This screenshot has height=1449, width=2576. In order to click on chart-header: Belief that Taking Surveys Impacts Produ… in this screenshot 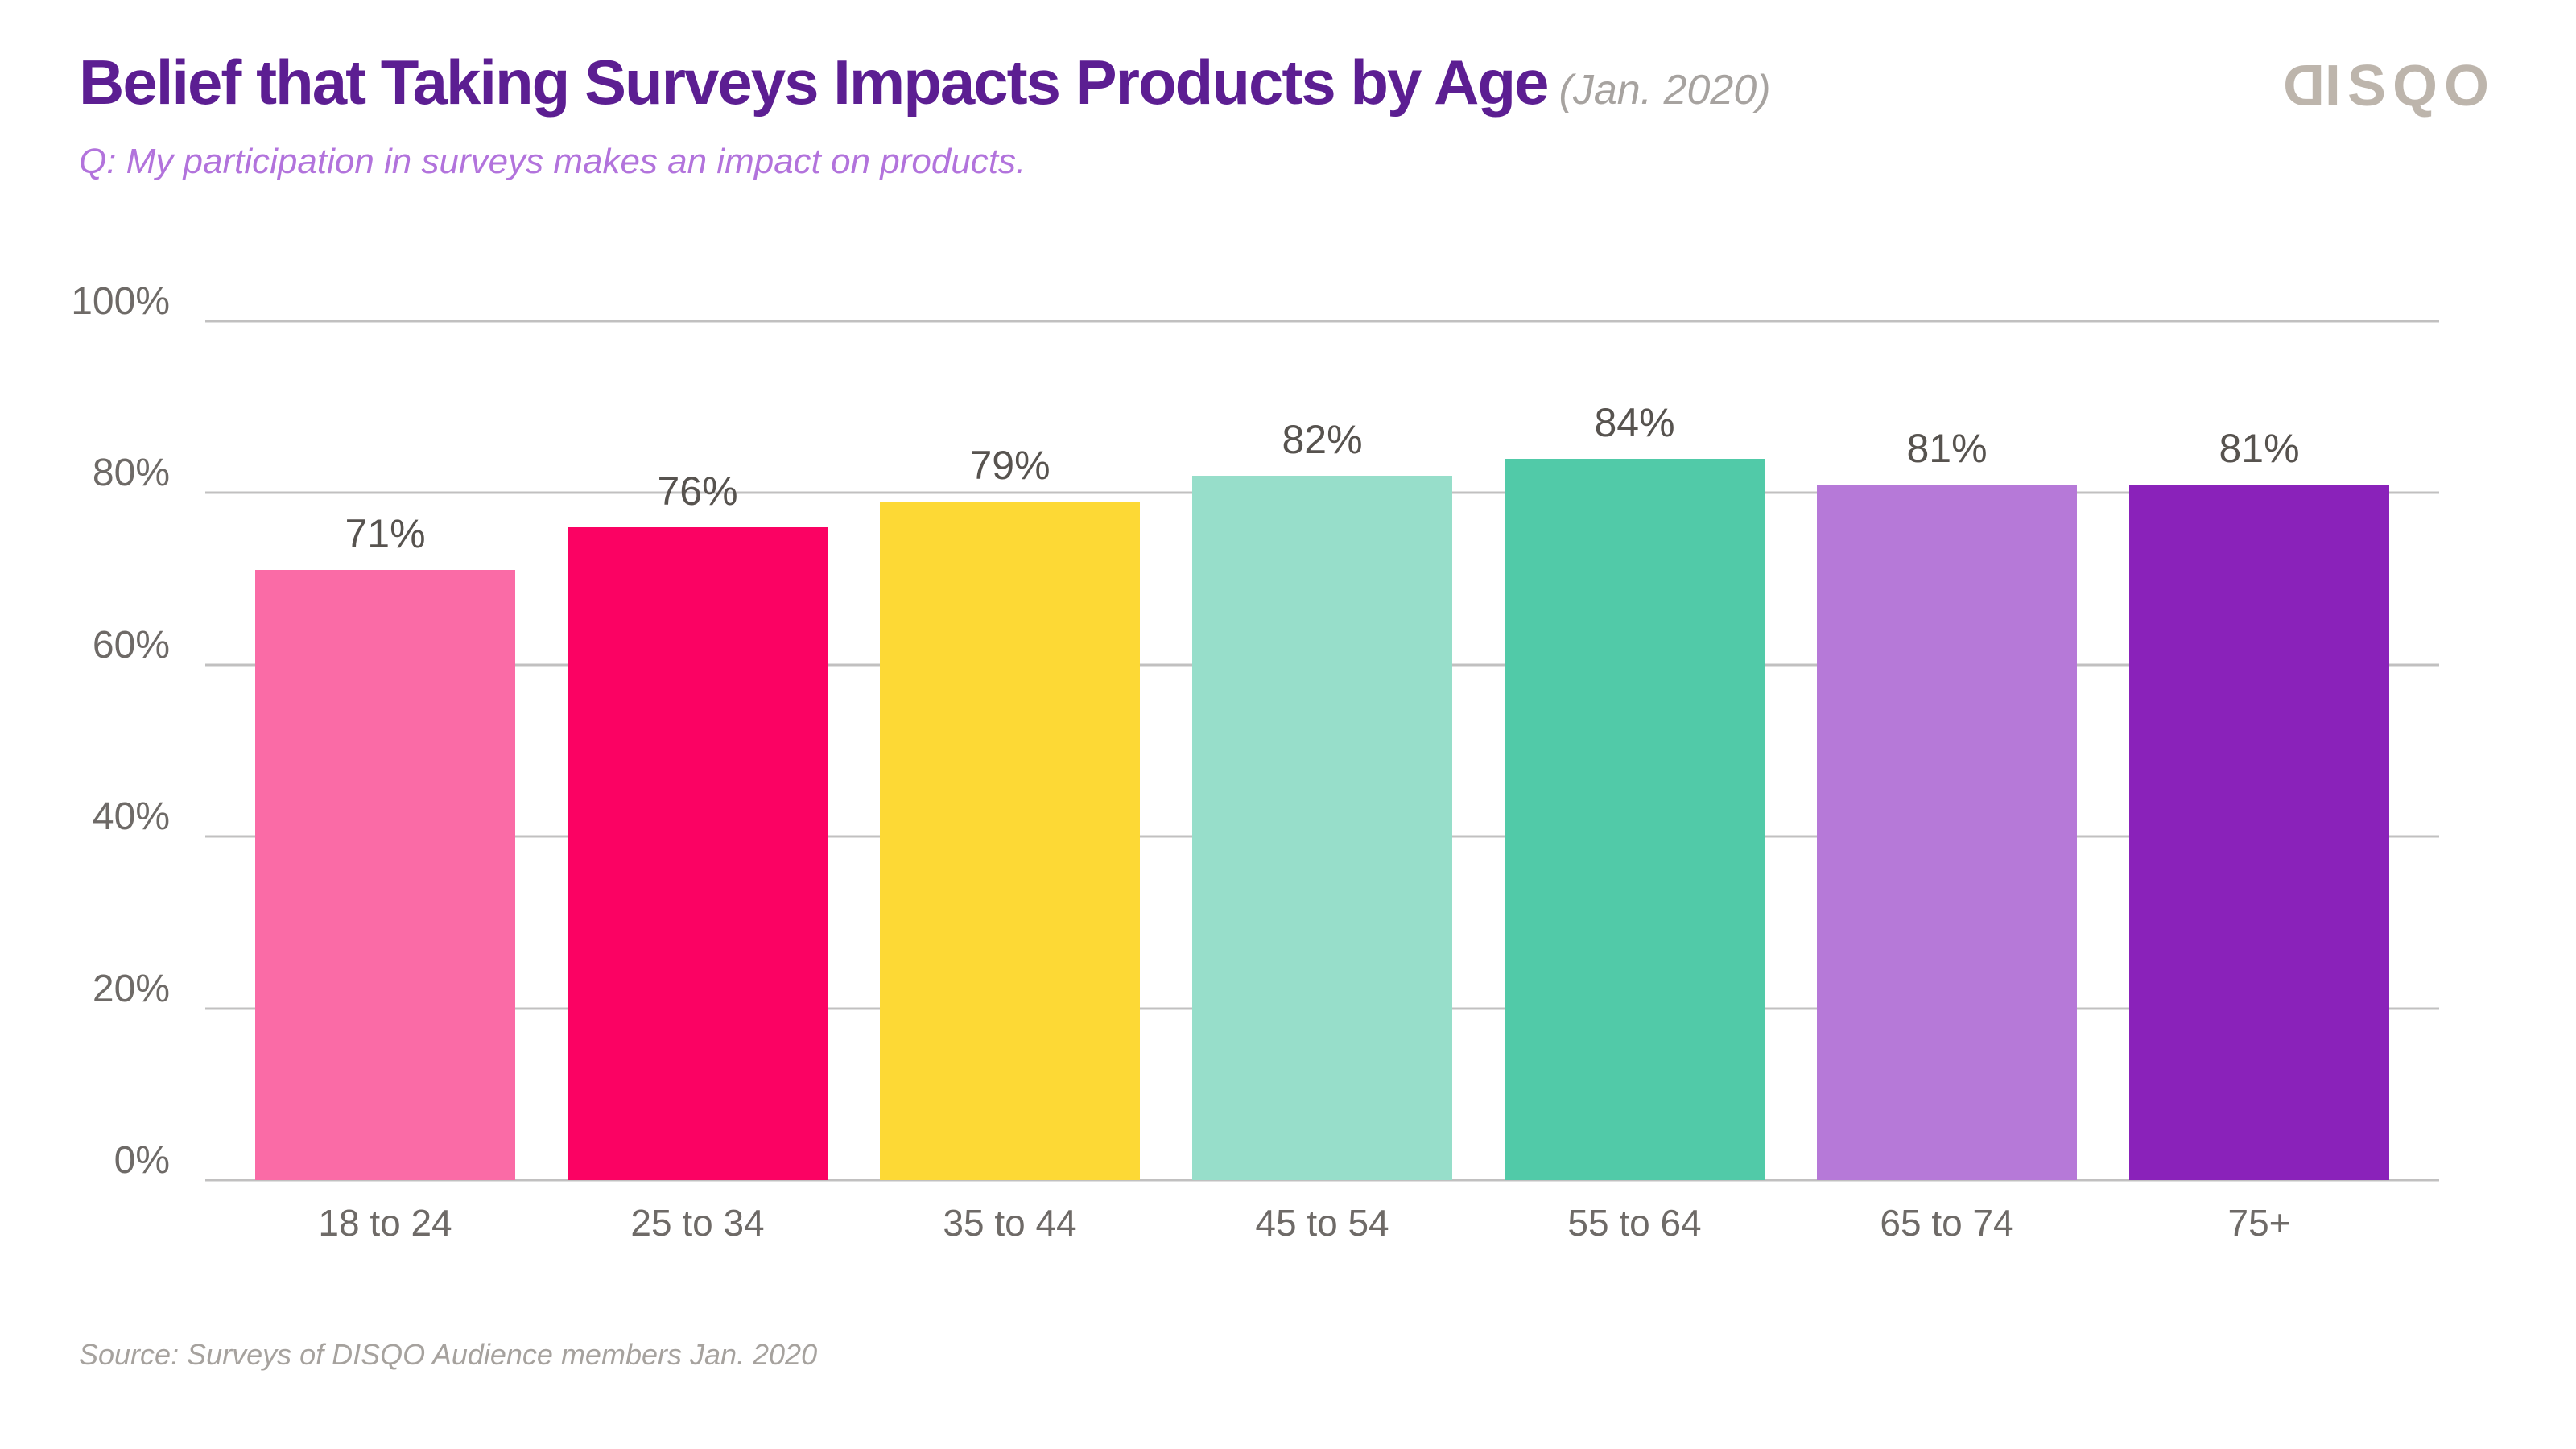, I will do `click(1287, 114)`.